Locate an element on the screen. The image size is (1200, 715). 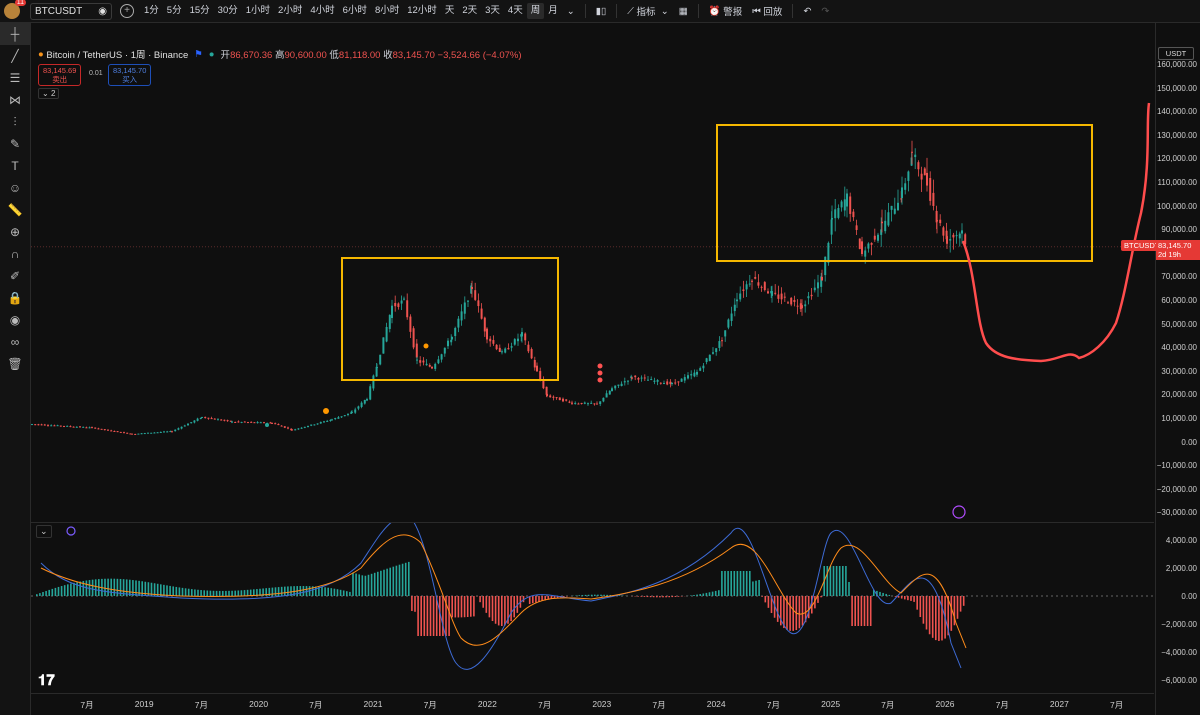
pattern-icon: ⋈ is located at coordinates (15, 100).